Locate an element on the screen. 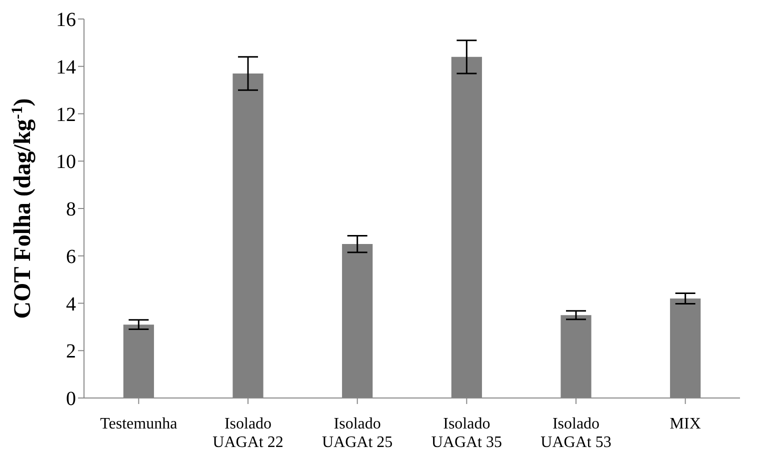  y-tick-label: 0 is located at coordinates (71, 399).